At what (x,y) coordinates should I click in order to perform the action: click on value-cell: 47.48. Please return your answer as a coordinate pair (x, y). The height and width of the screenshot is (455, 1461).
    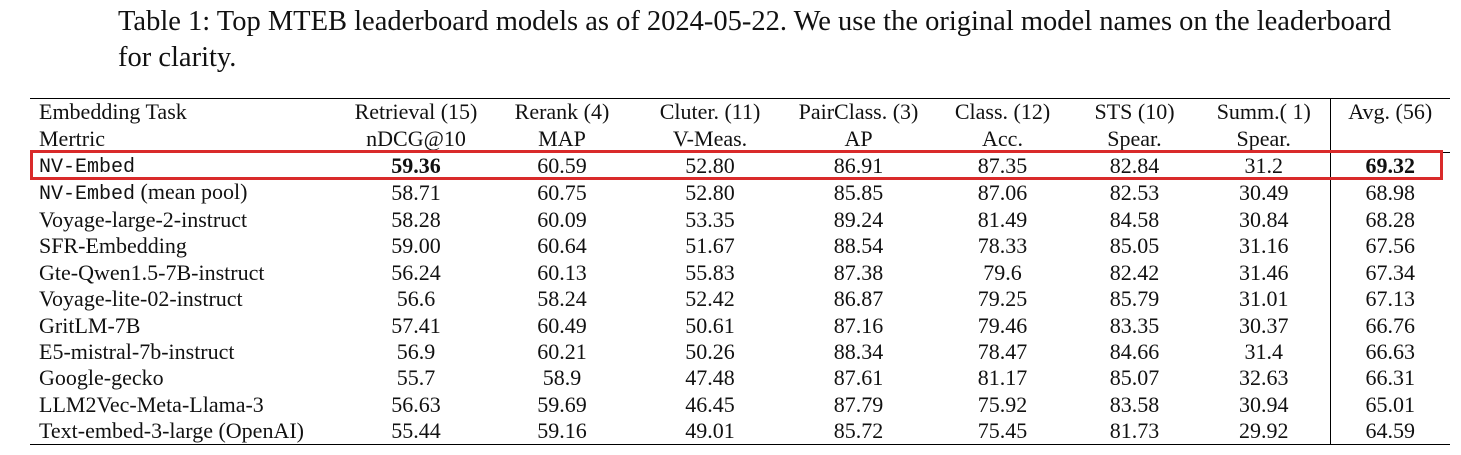
    Looking at the image, I should click on (710, 378).